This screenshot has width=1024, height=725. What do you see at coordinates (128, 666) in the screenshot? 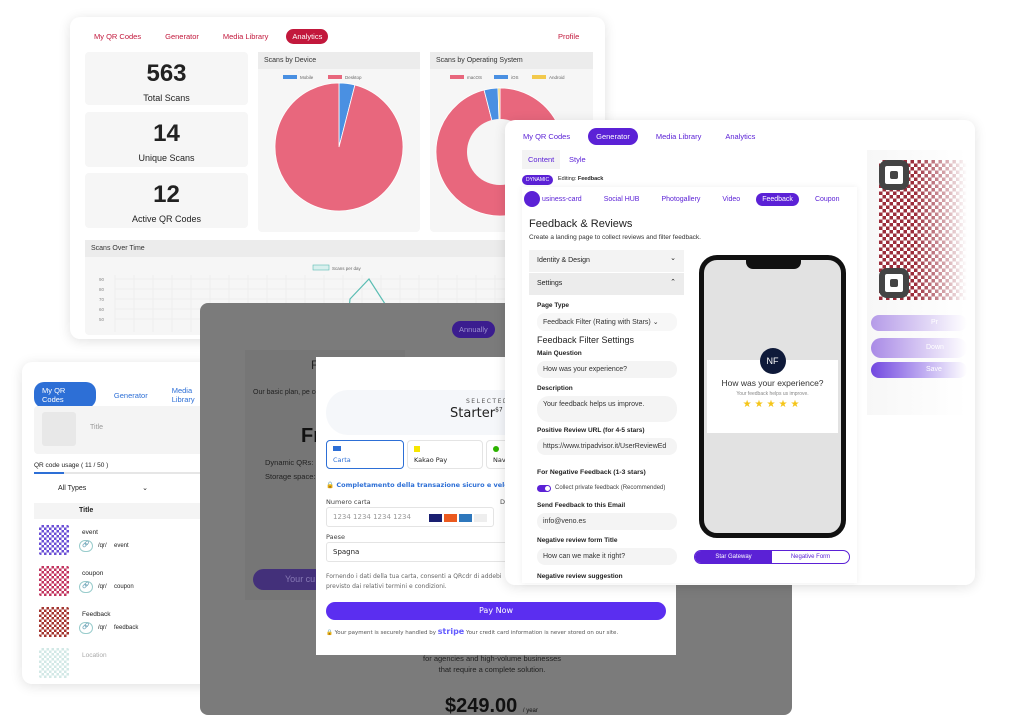
I see `qr-list-row: Location` at bounding box center [128, 666].